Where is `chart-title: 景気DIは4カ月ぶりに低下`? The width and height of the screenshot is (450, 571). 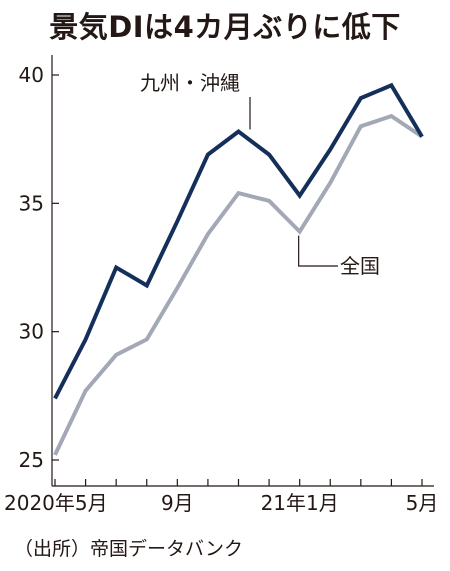 chart-title: 景気DIは4カ月ぶりに低下 is located at coordinates (225, 27).